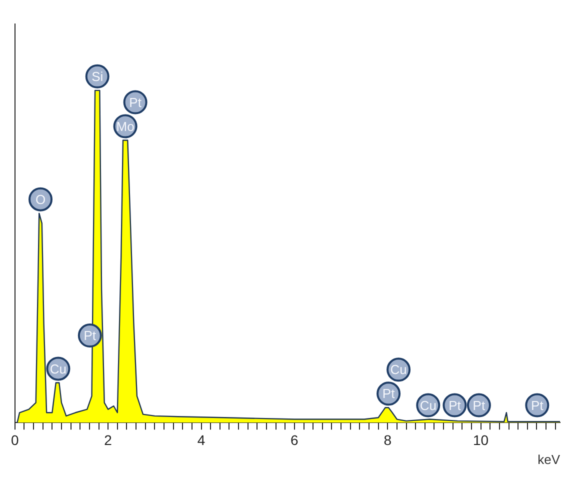 The image size is (577, 482). What do you see at coordinates (14, 440) in the screenshot?
I see `x-tick-label: 0` at bounding box center [14, 440].